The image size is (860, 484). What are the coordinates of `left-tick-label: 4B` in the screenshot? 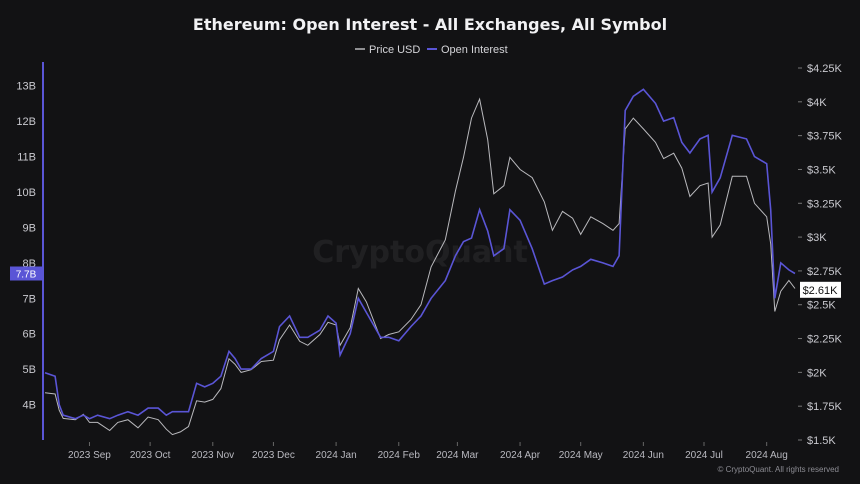 It's located at (29, 406).